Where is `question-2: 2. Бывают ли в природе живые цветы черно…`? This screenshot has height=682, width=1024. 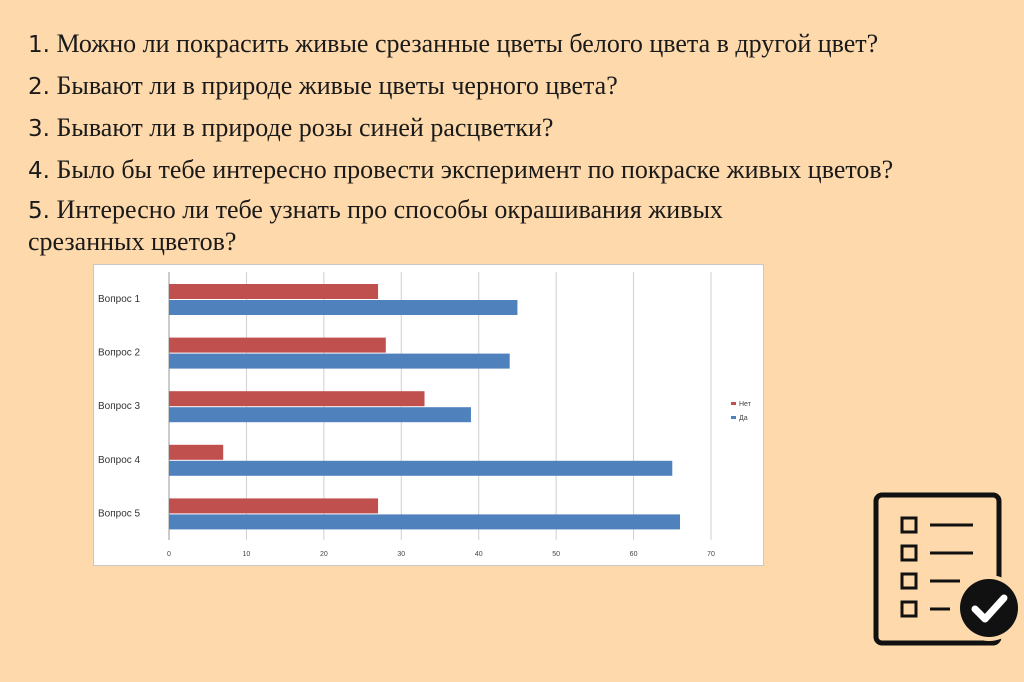
question-2: 2. Бывают ли в природе живые цветы черно… is located at coordinates (323, 86).